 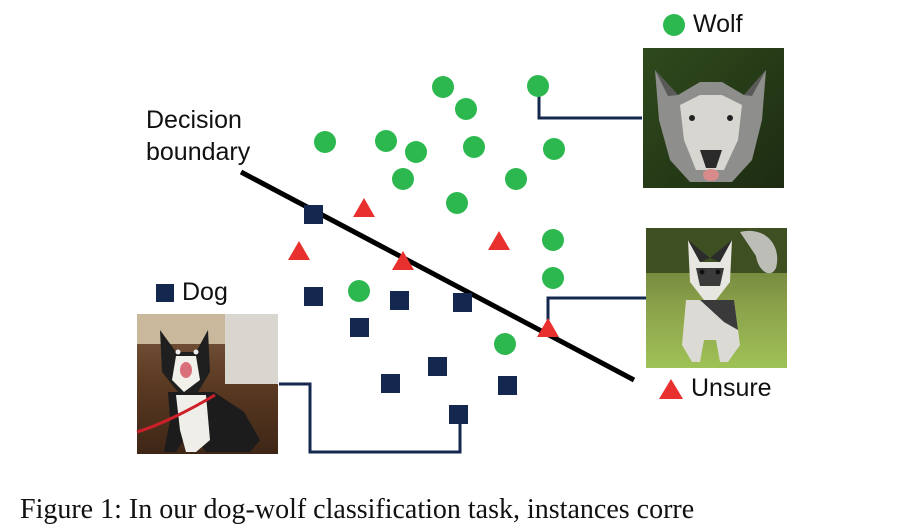 I want to click on unsure-points, so click(x=423, y=267).